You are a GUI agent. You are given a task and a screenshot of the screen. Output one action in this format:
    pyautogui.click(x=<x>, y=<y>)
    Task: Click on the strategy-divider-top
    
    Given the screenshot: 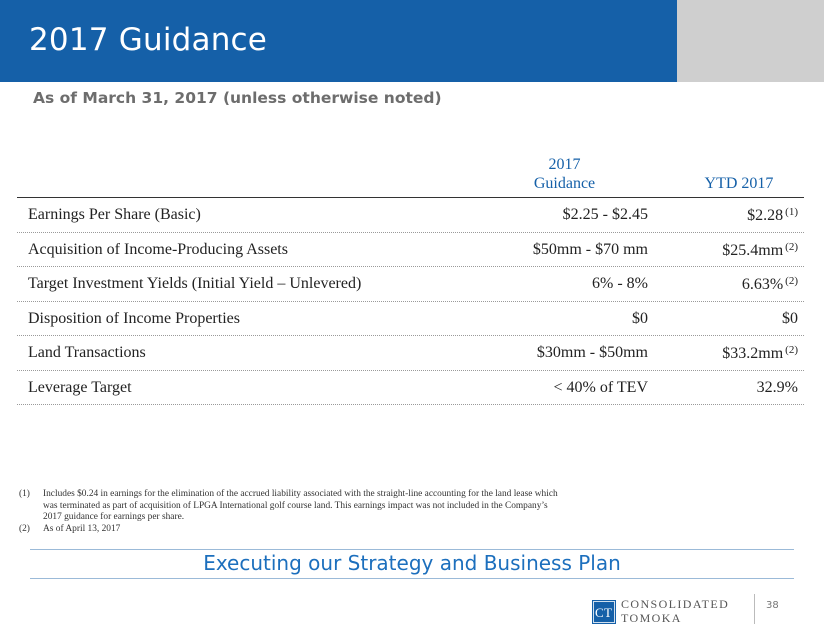 What is the action you would take?
    pyautogui.click(x=412, y=549)
    